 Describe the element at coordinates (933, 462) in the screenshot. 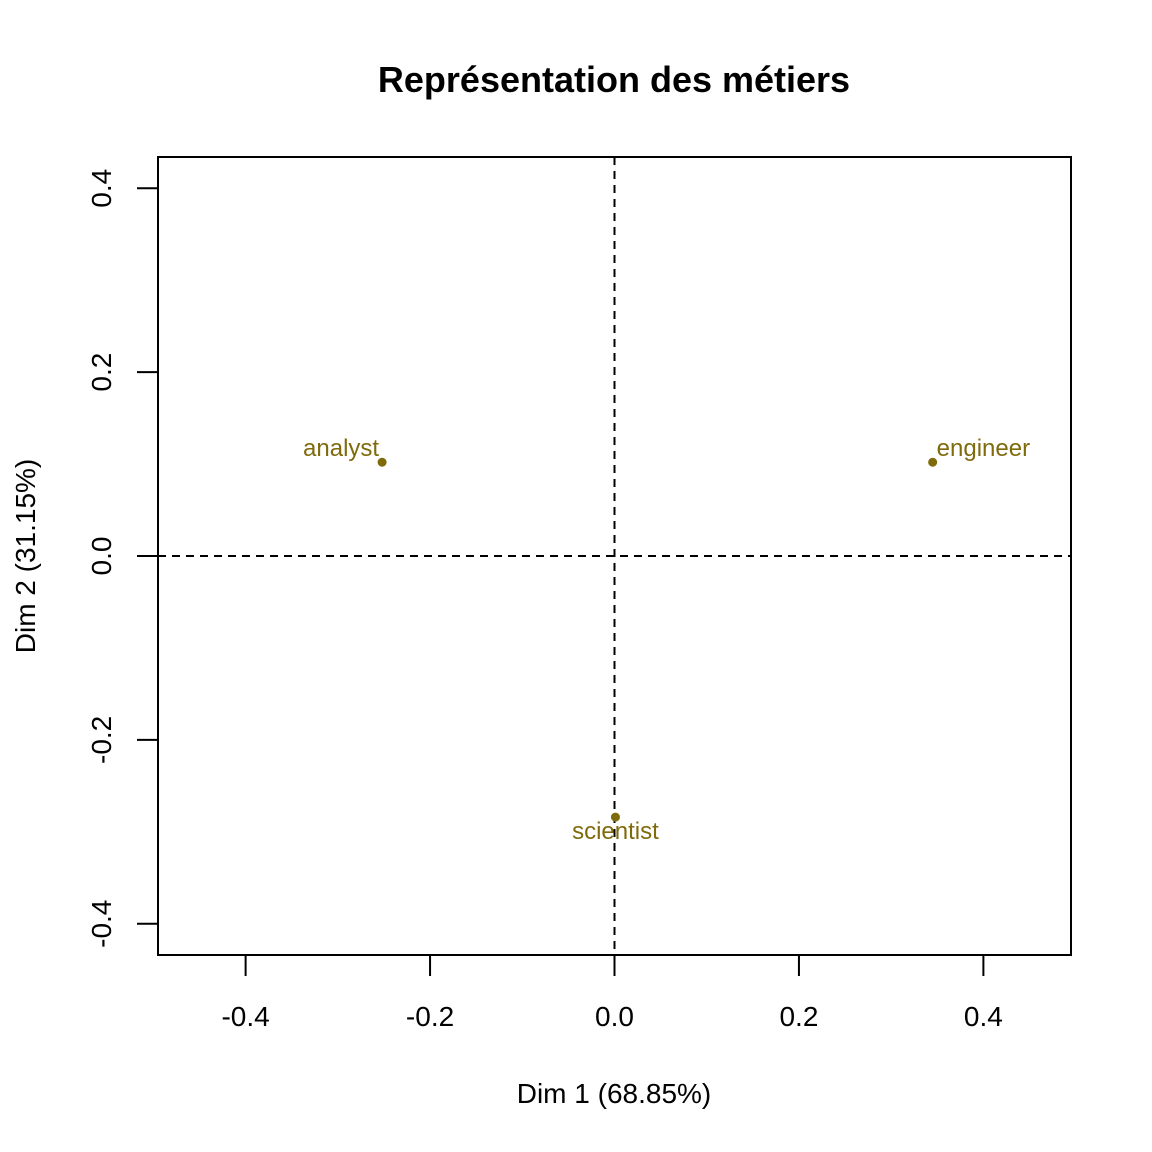

I see `point-engineer` at that location.